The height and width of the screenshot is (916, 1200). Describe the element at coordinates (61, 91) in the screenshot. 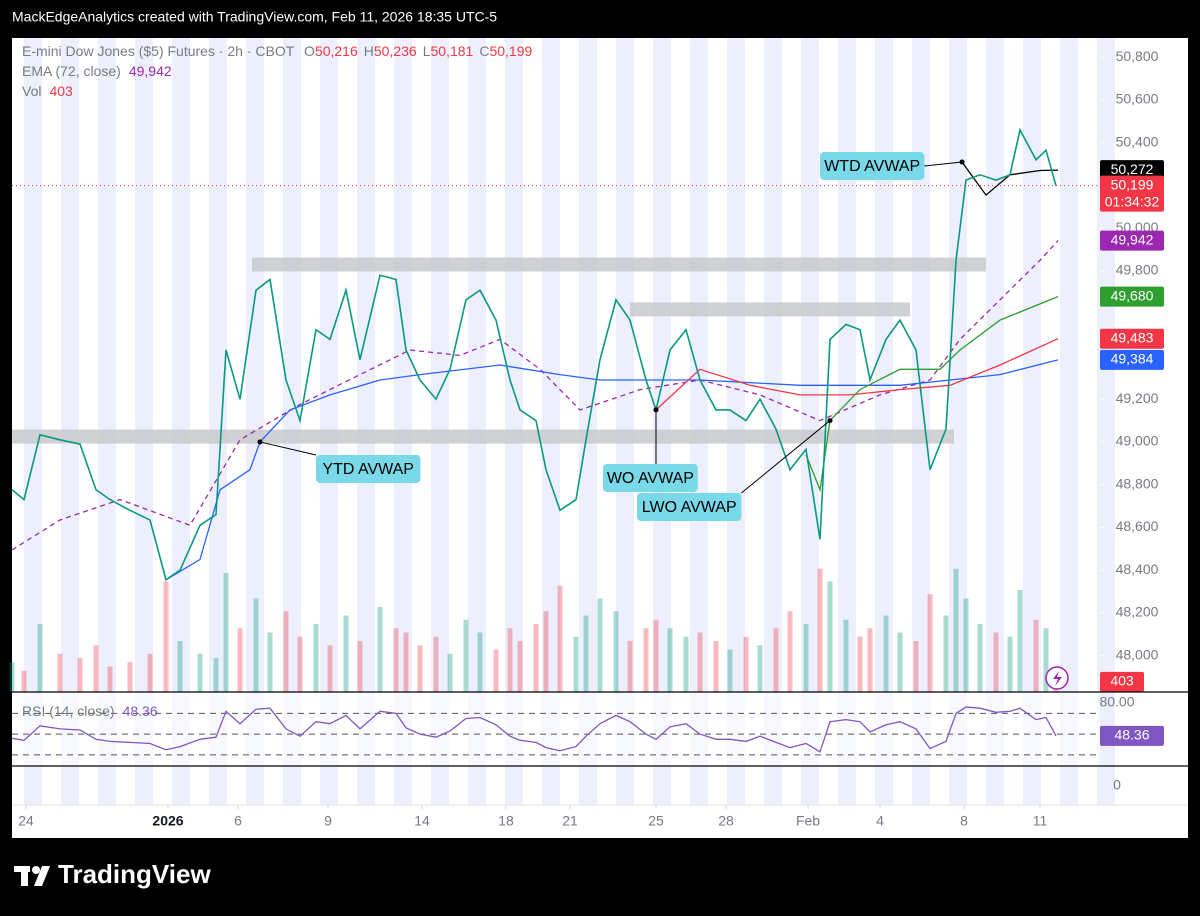

I see `indicator-value: 403` at that location.